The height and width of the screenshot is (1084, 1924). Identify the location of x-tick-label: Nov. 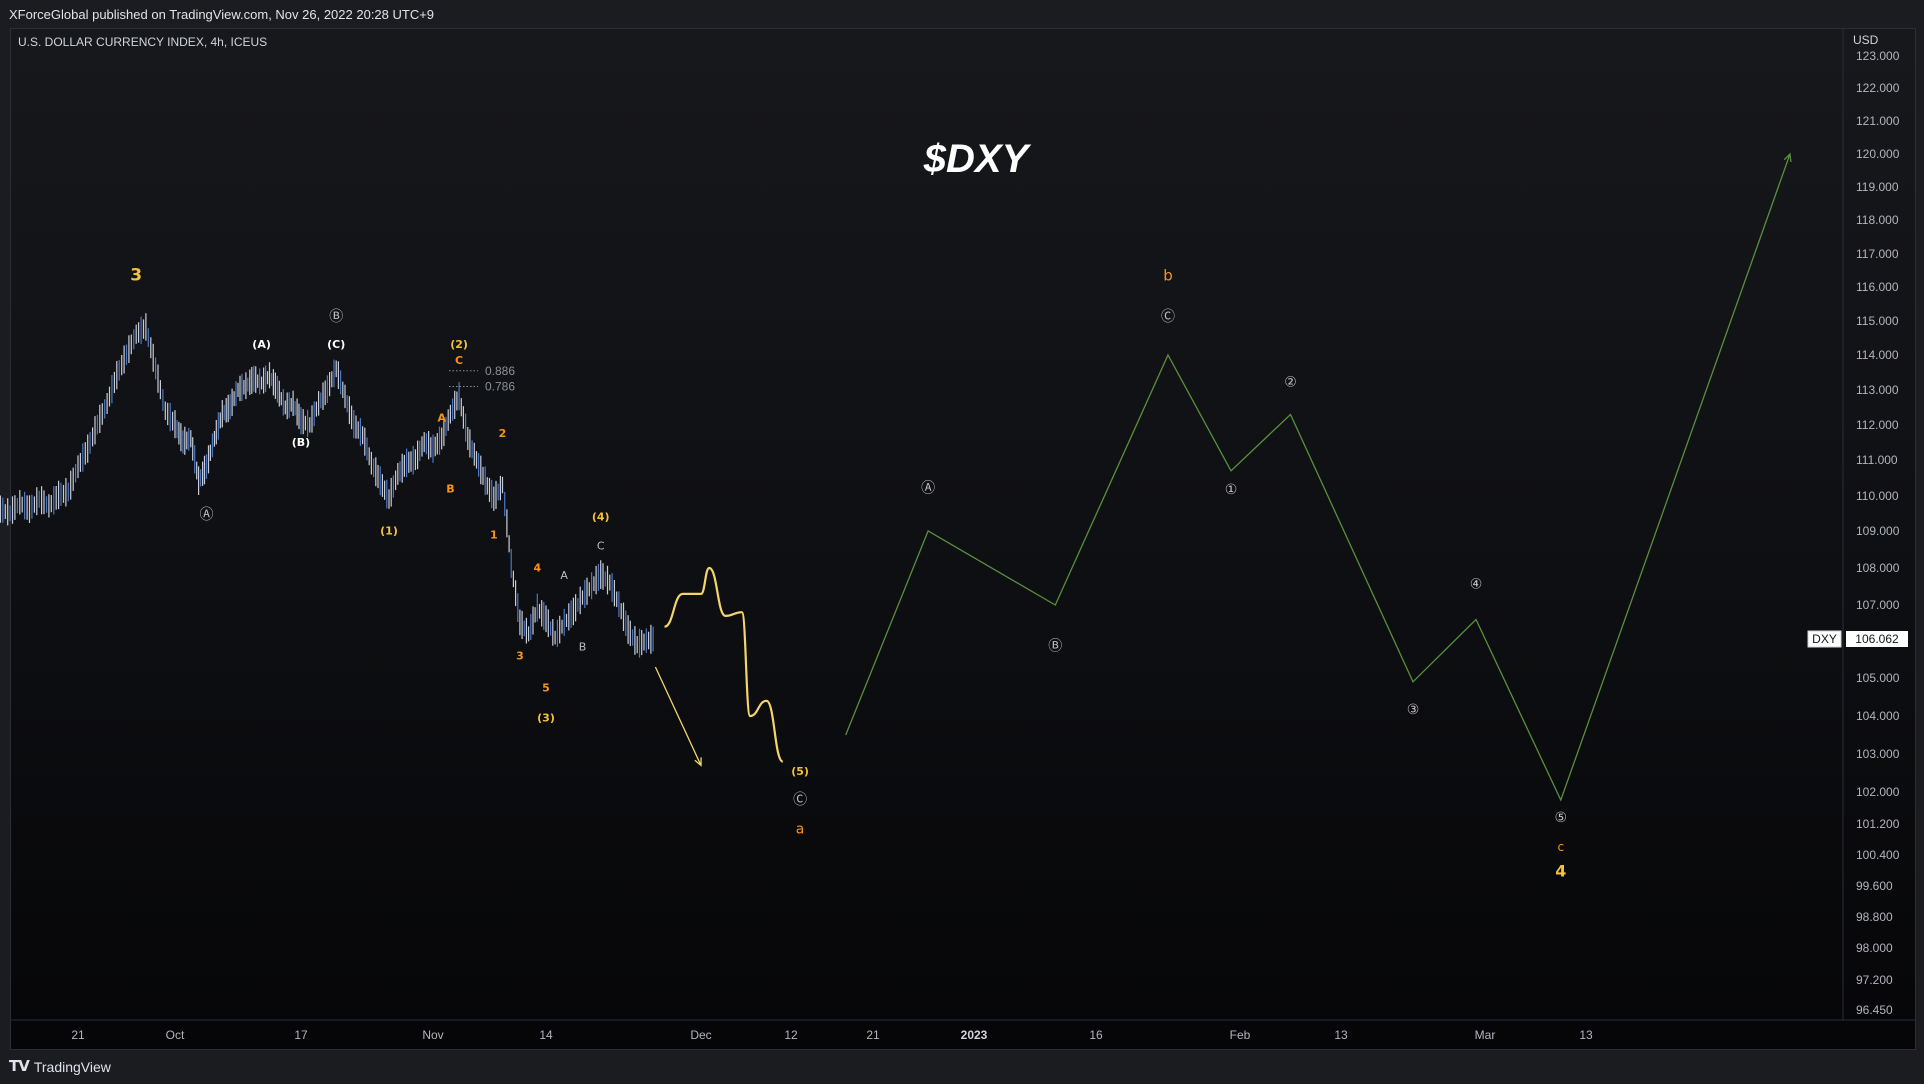
(432, 1035).